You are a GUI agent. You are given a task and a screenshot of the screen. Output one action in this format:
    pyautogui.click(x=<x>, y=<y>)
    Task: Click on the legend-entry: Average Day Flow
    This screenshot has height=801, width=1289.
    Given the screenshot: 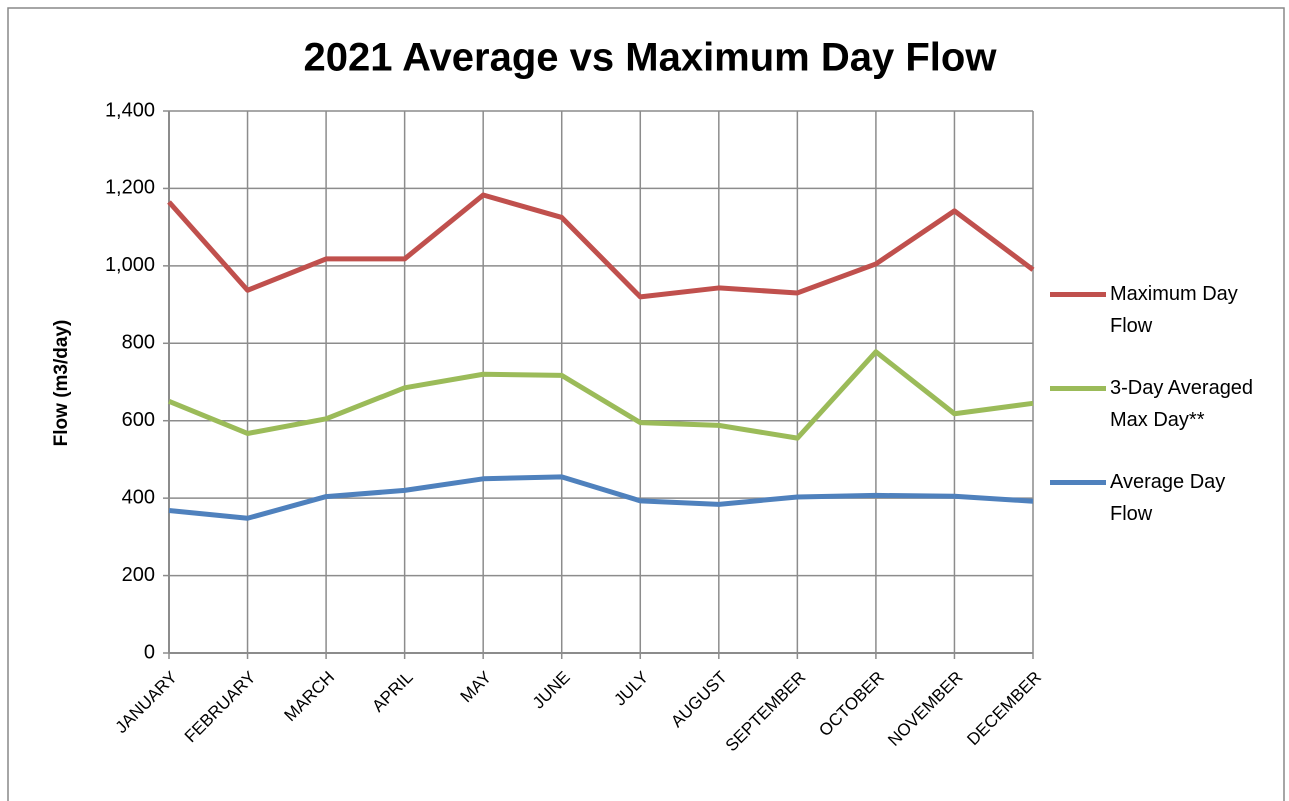 What is the action you would take?
    pyautogui.click(x=1155, y=498)
    